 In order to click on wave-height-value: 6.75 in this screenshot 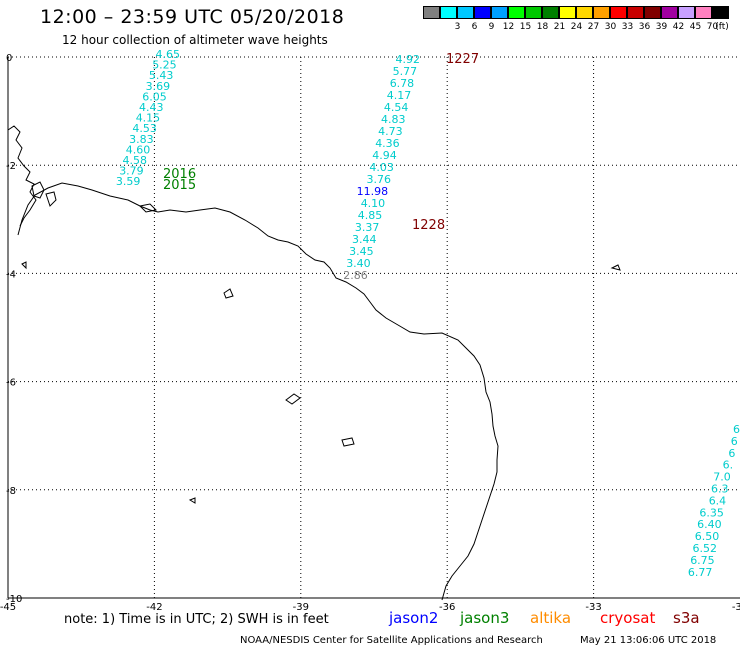, I will do `click(702, 560)`.